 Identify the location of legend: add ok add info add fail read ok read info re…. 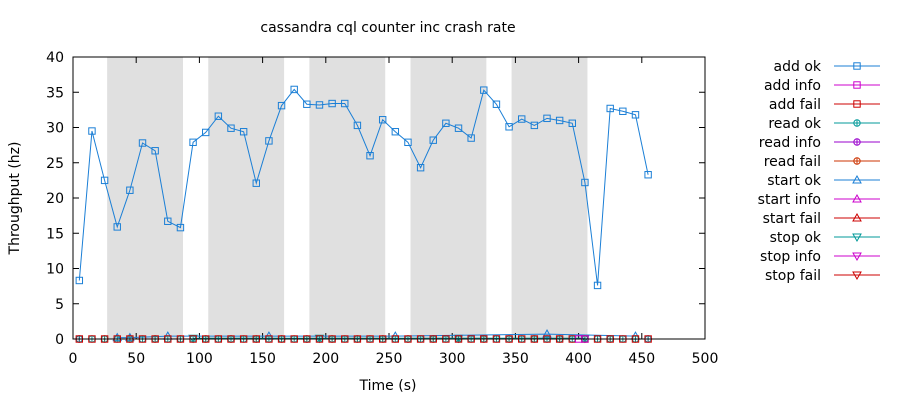
(819, 171).